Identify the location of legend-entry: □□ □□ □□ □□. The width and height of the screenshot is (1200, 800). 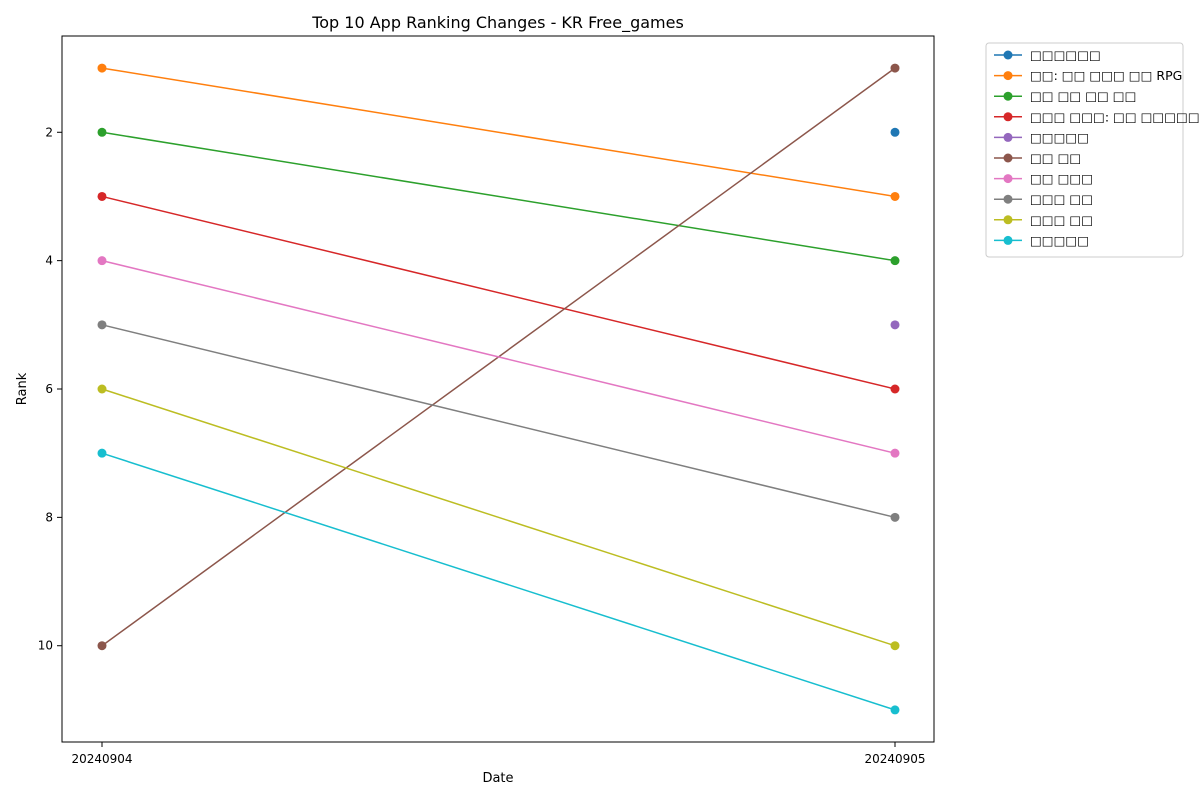
(1065, 96).